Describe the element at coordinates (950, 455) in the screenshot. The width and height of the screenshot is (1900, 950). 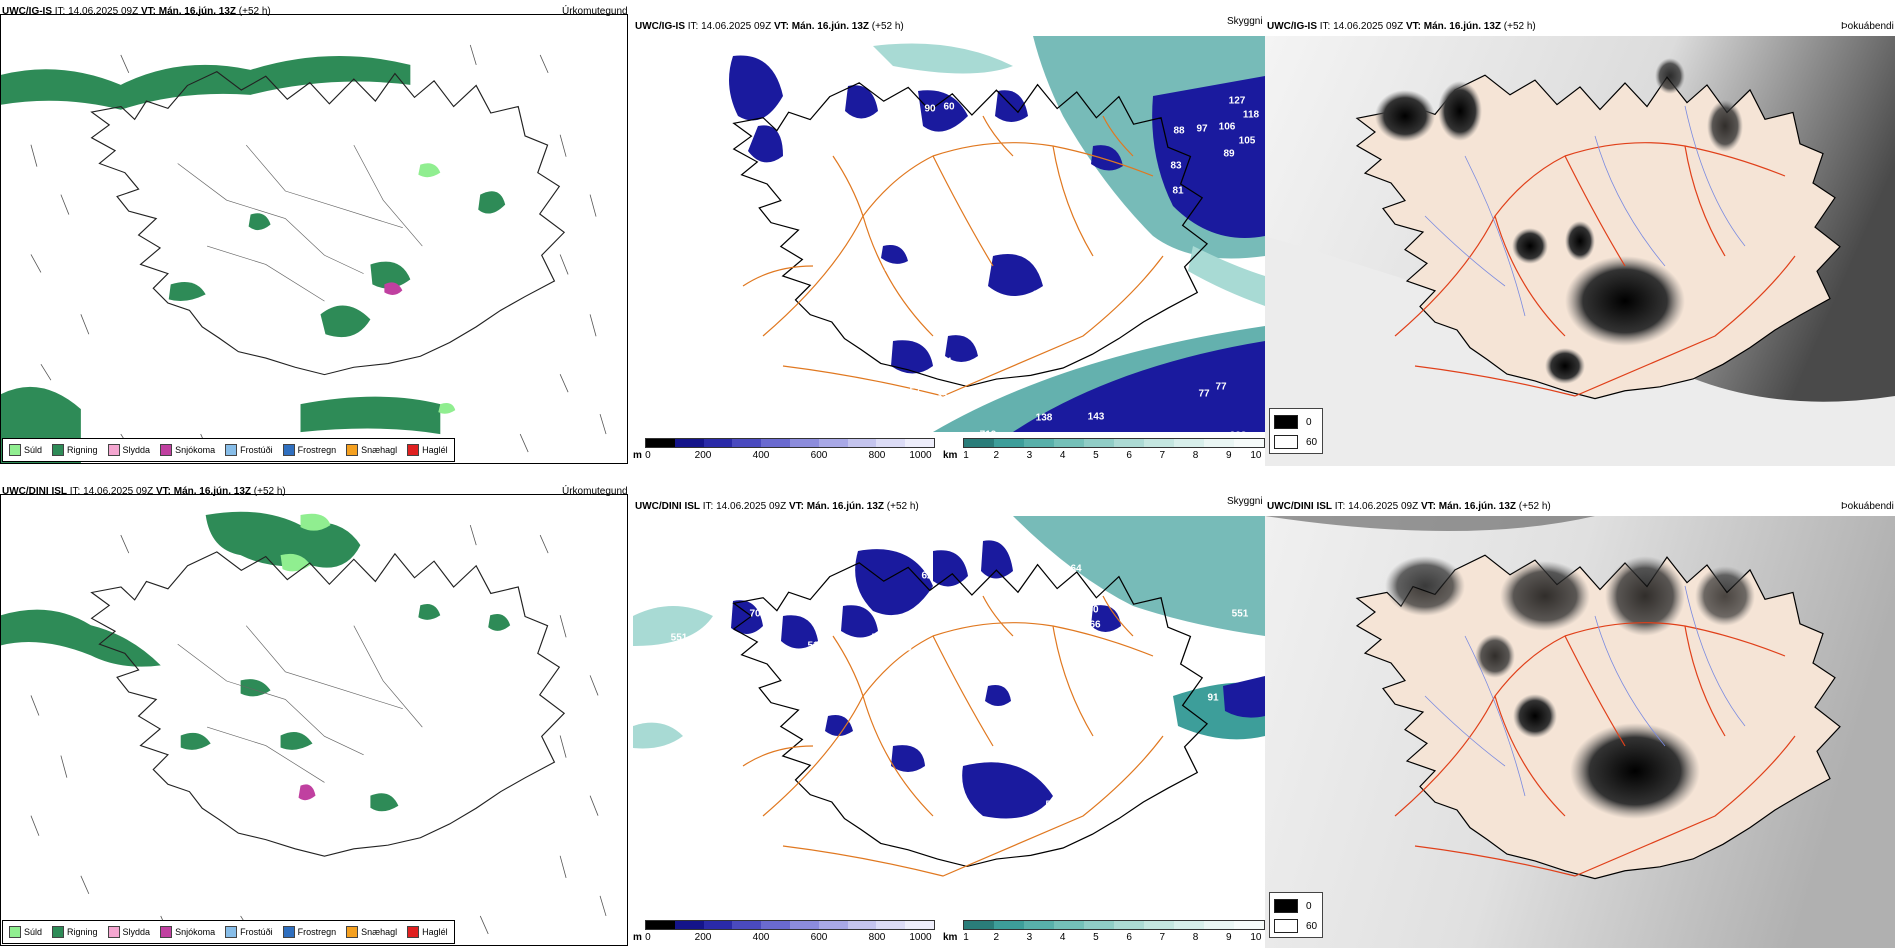
I see `colorbar-unit: km` at that location.